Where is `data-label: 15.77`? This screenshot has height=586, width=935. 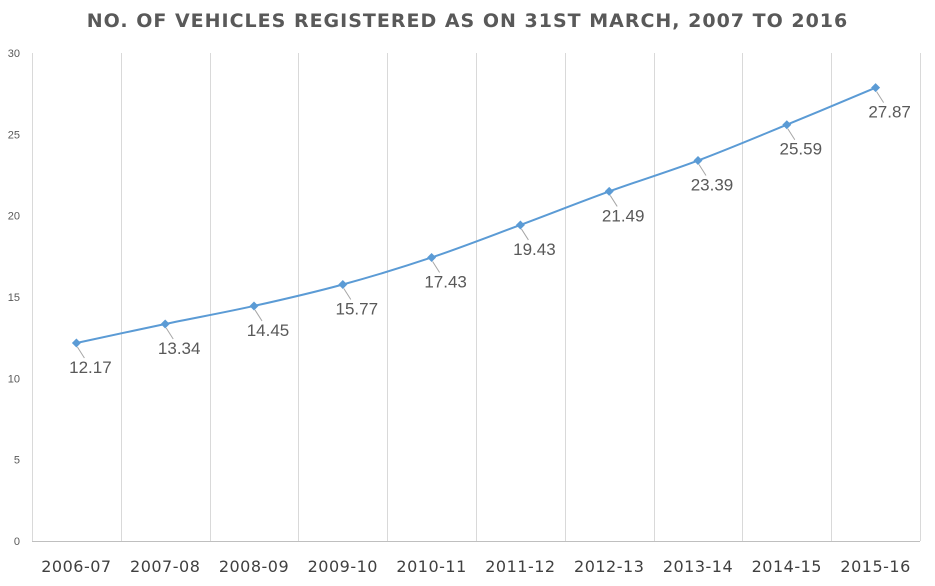
data-label: 15.77 is located at coordinates (357, 308).